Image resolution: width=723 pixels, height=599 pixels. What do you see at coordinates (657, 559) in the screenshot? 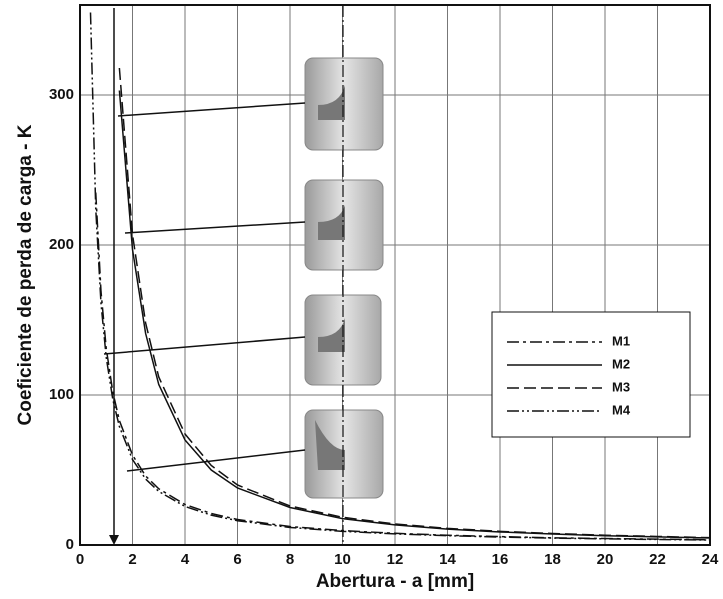
I see `x-tick-label: 22` at bounding box center [657, 559].